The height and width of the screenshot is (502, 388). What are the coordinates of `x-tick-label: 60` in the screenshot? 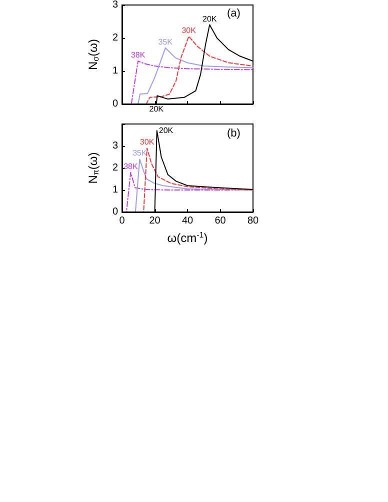 It's located at (220, 221).